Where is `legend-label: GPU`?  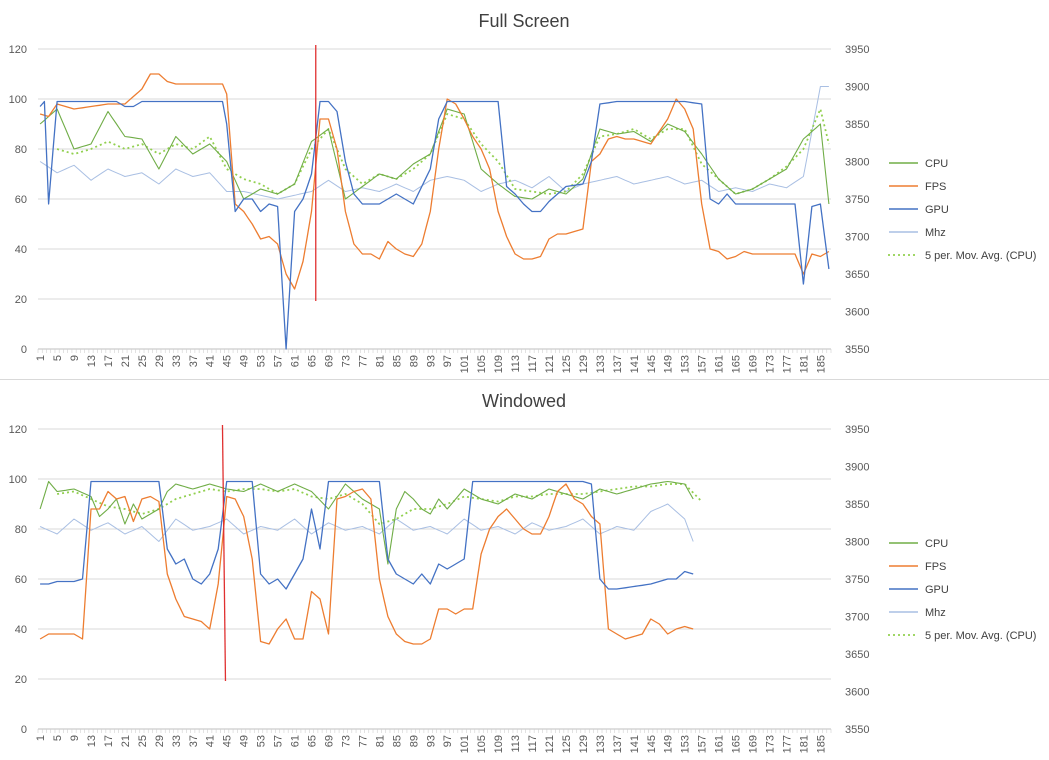
legend-label: GPU is located at coordinates (937, 210).